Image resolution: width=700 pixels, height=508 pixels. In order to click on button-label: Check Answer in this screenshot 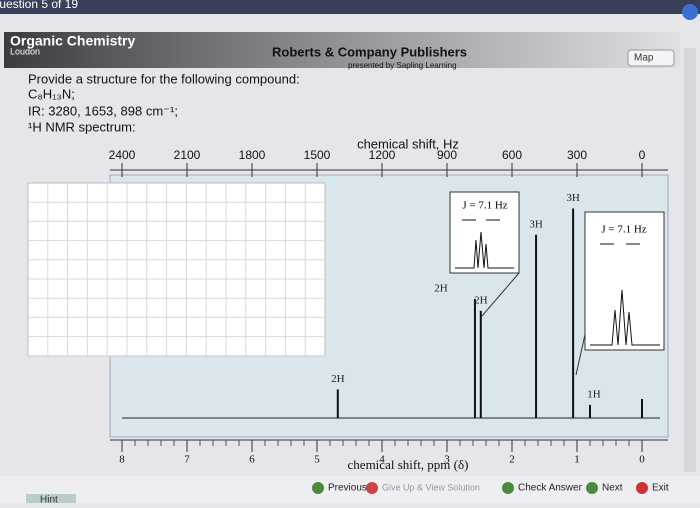, I will do `click(550, 488)`.